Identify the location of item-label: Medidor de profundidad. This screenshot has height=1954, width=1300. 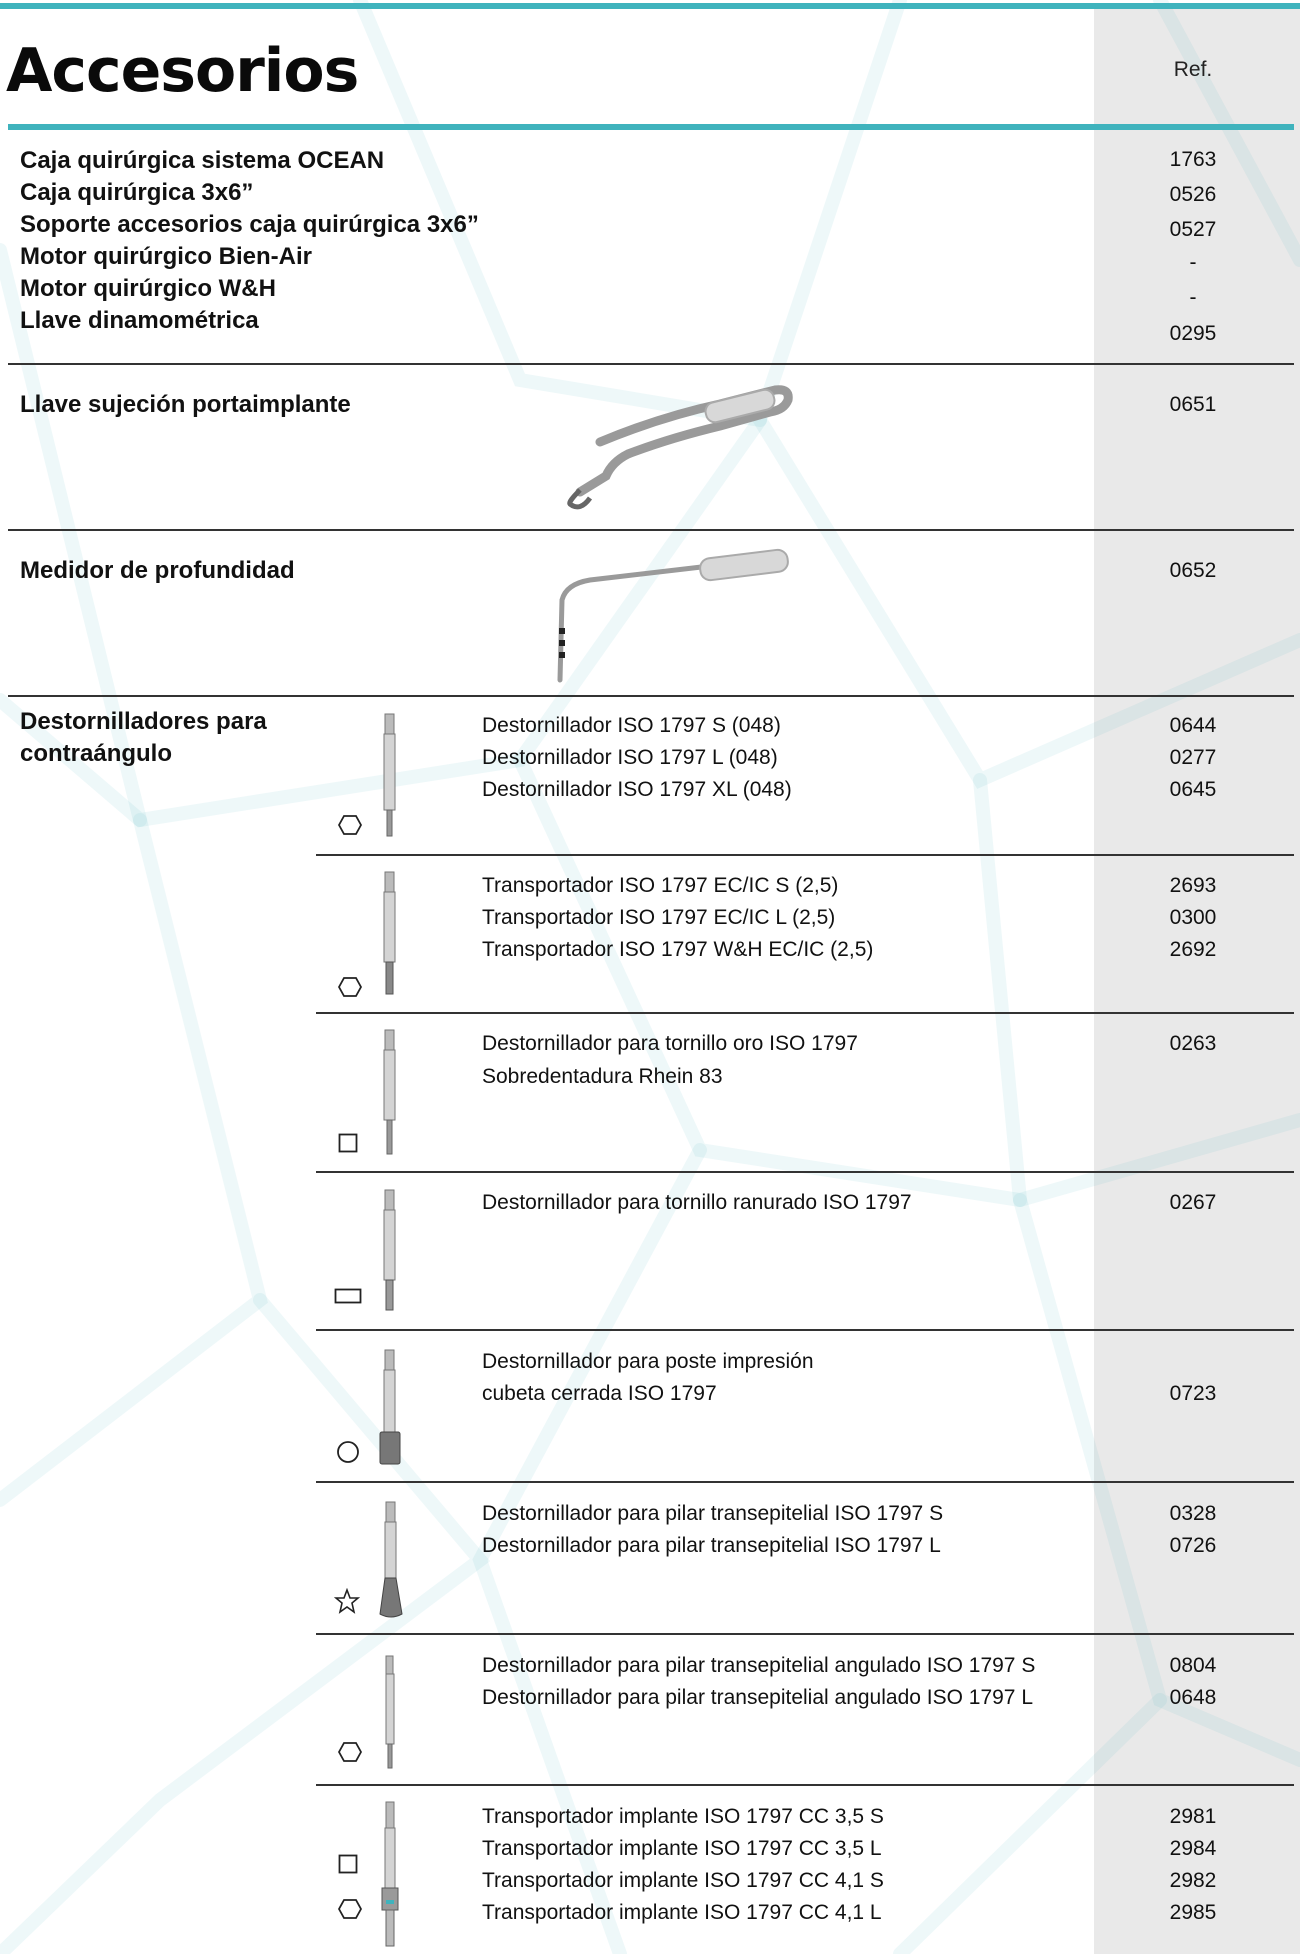
(157, 570).